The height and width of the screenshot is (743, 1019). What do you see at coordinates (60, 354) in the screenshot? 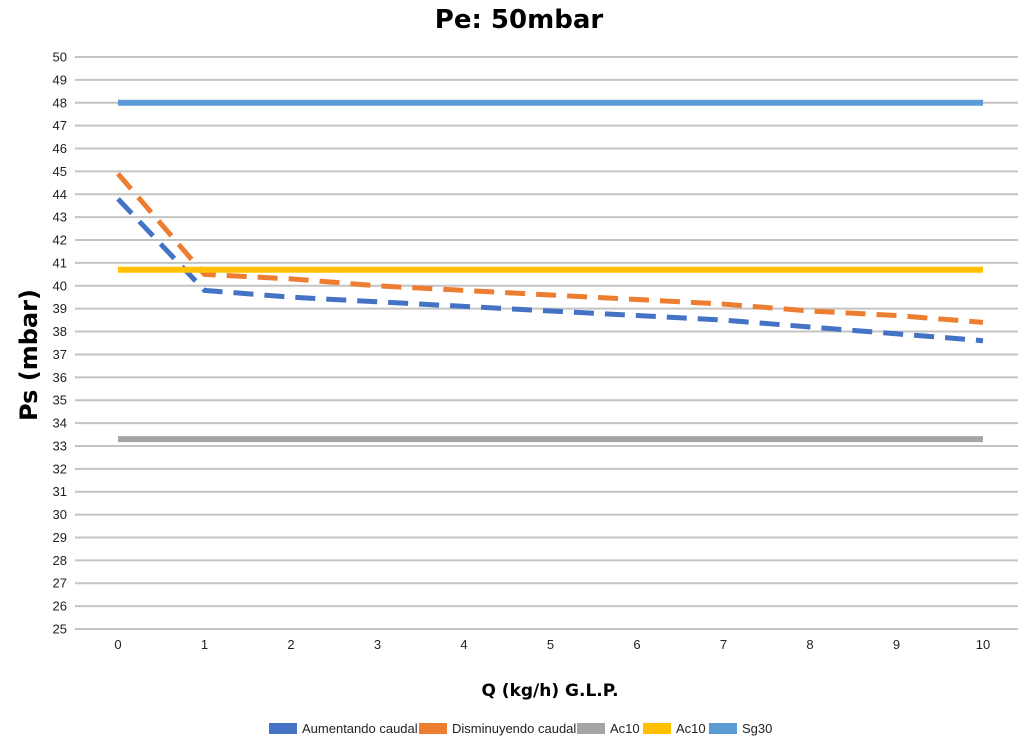
I see `y-tick-label: 37` at bounding box center [60, 354].